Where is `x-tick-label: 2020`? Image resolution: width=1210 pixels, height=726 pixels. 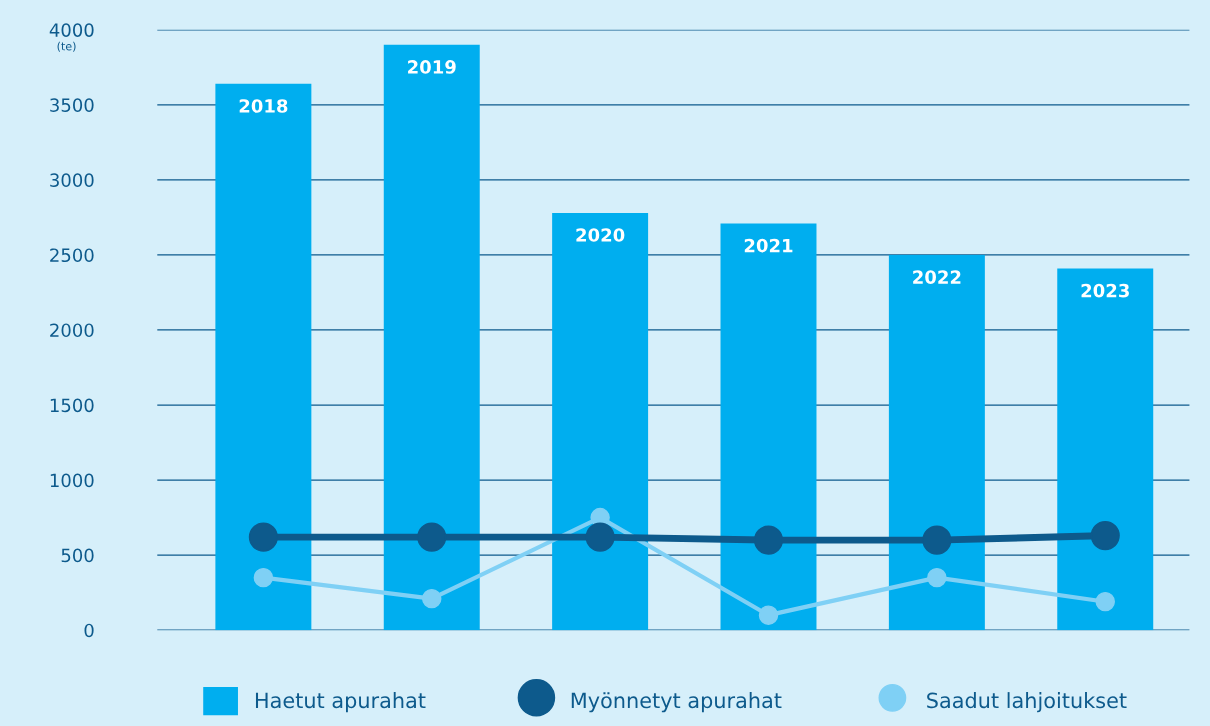 x-tick-label: 2020 is located at coordinates (600, 235).